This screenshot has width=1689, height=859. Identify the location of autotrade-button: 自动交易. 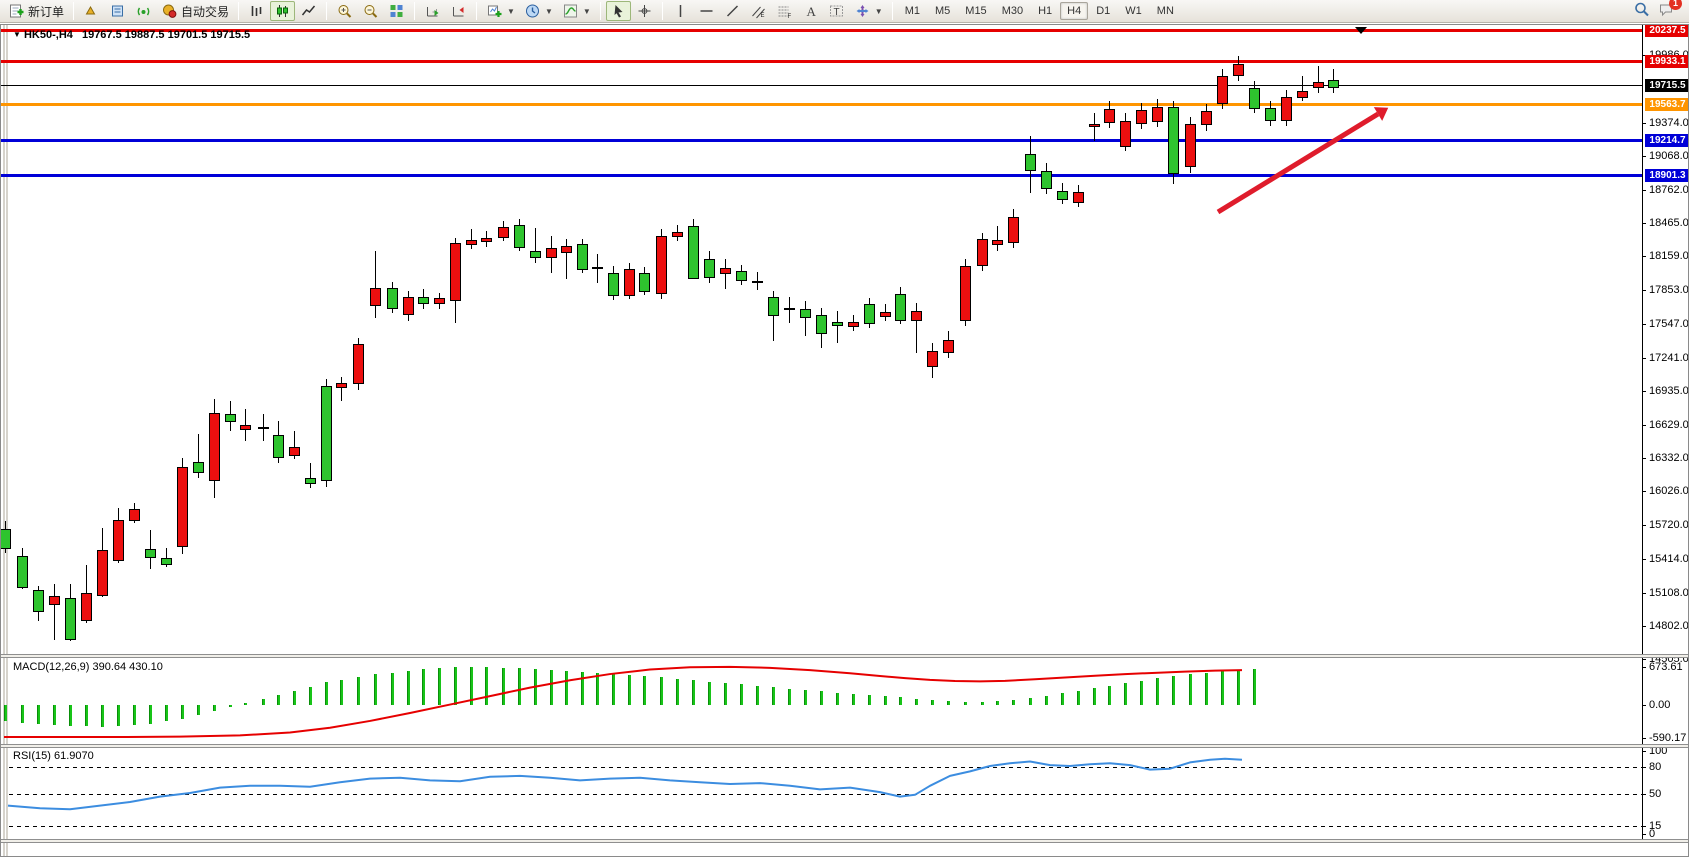
(195, 11).